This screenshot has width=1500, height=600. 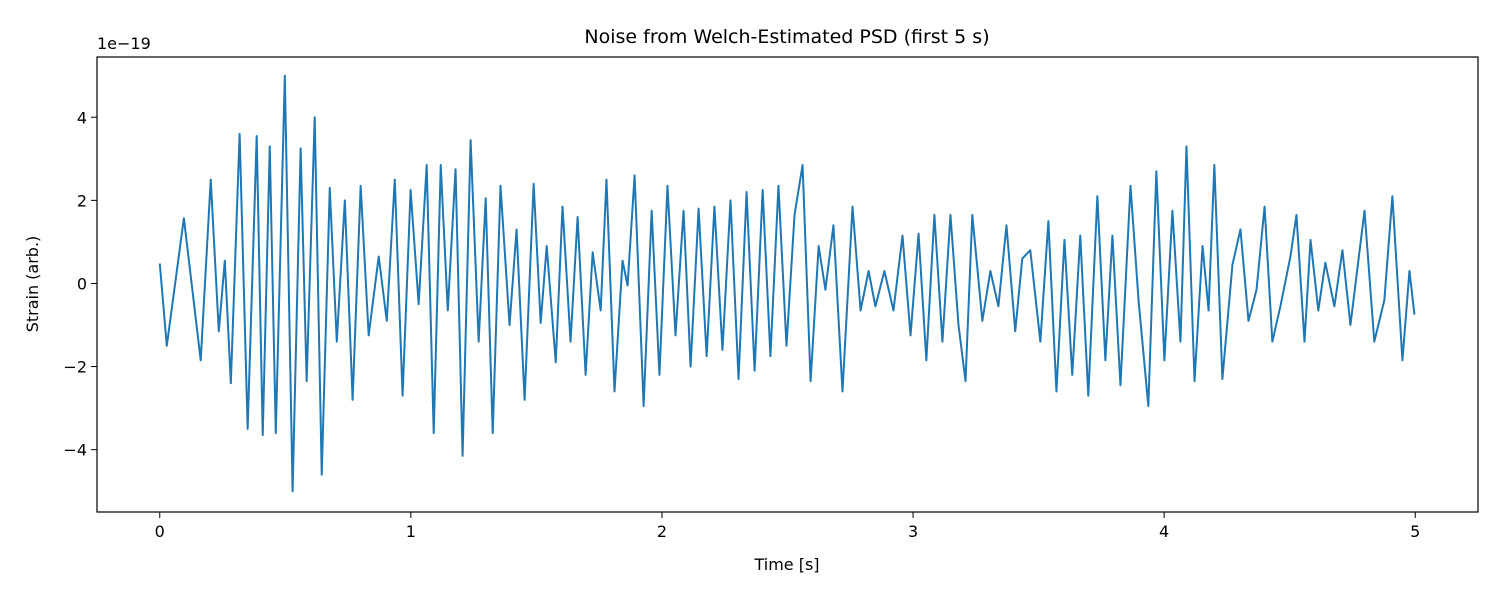 I want to click on x-tick-label: 3, so click(x=913, y=531).